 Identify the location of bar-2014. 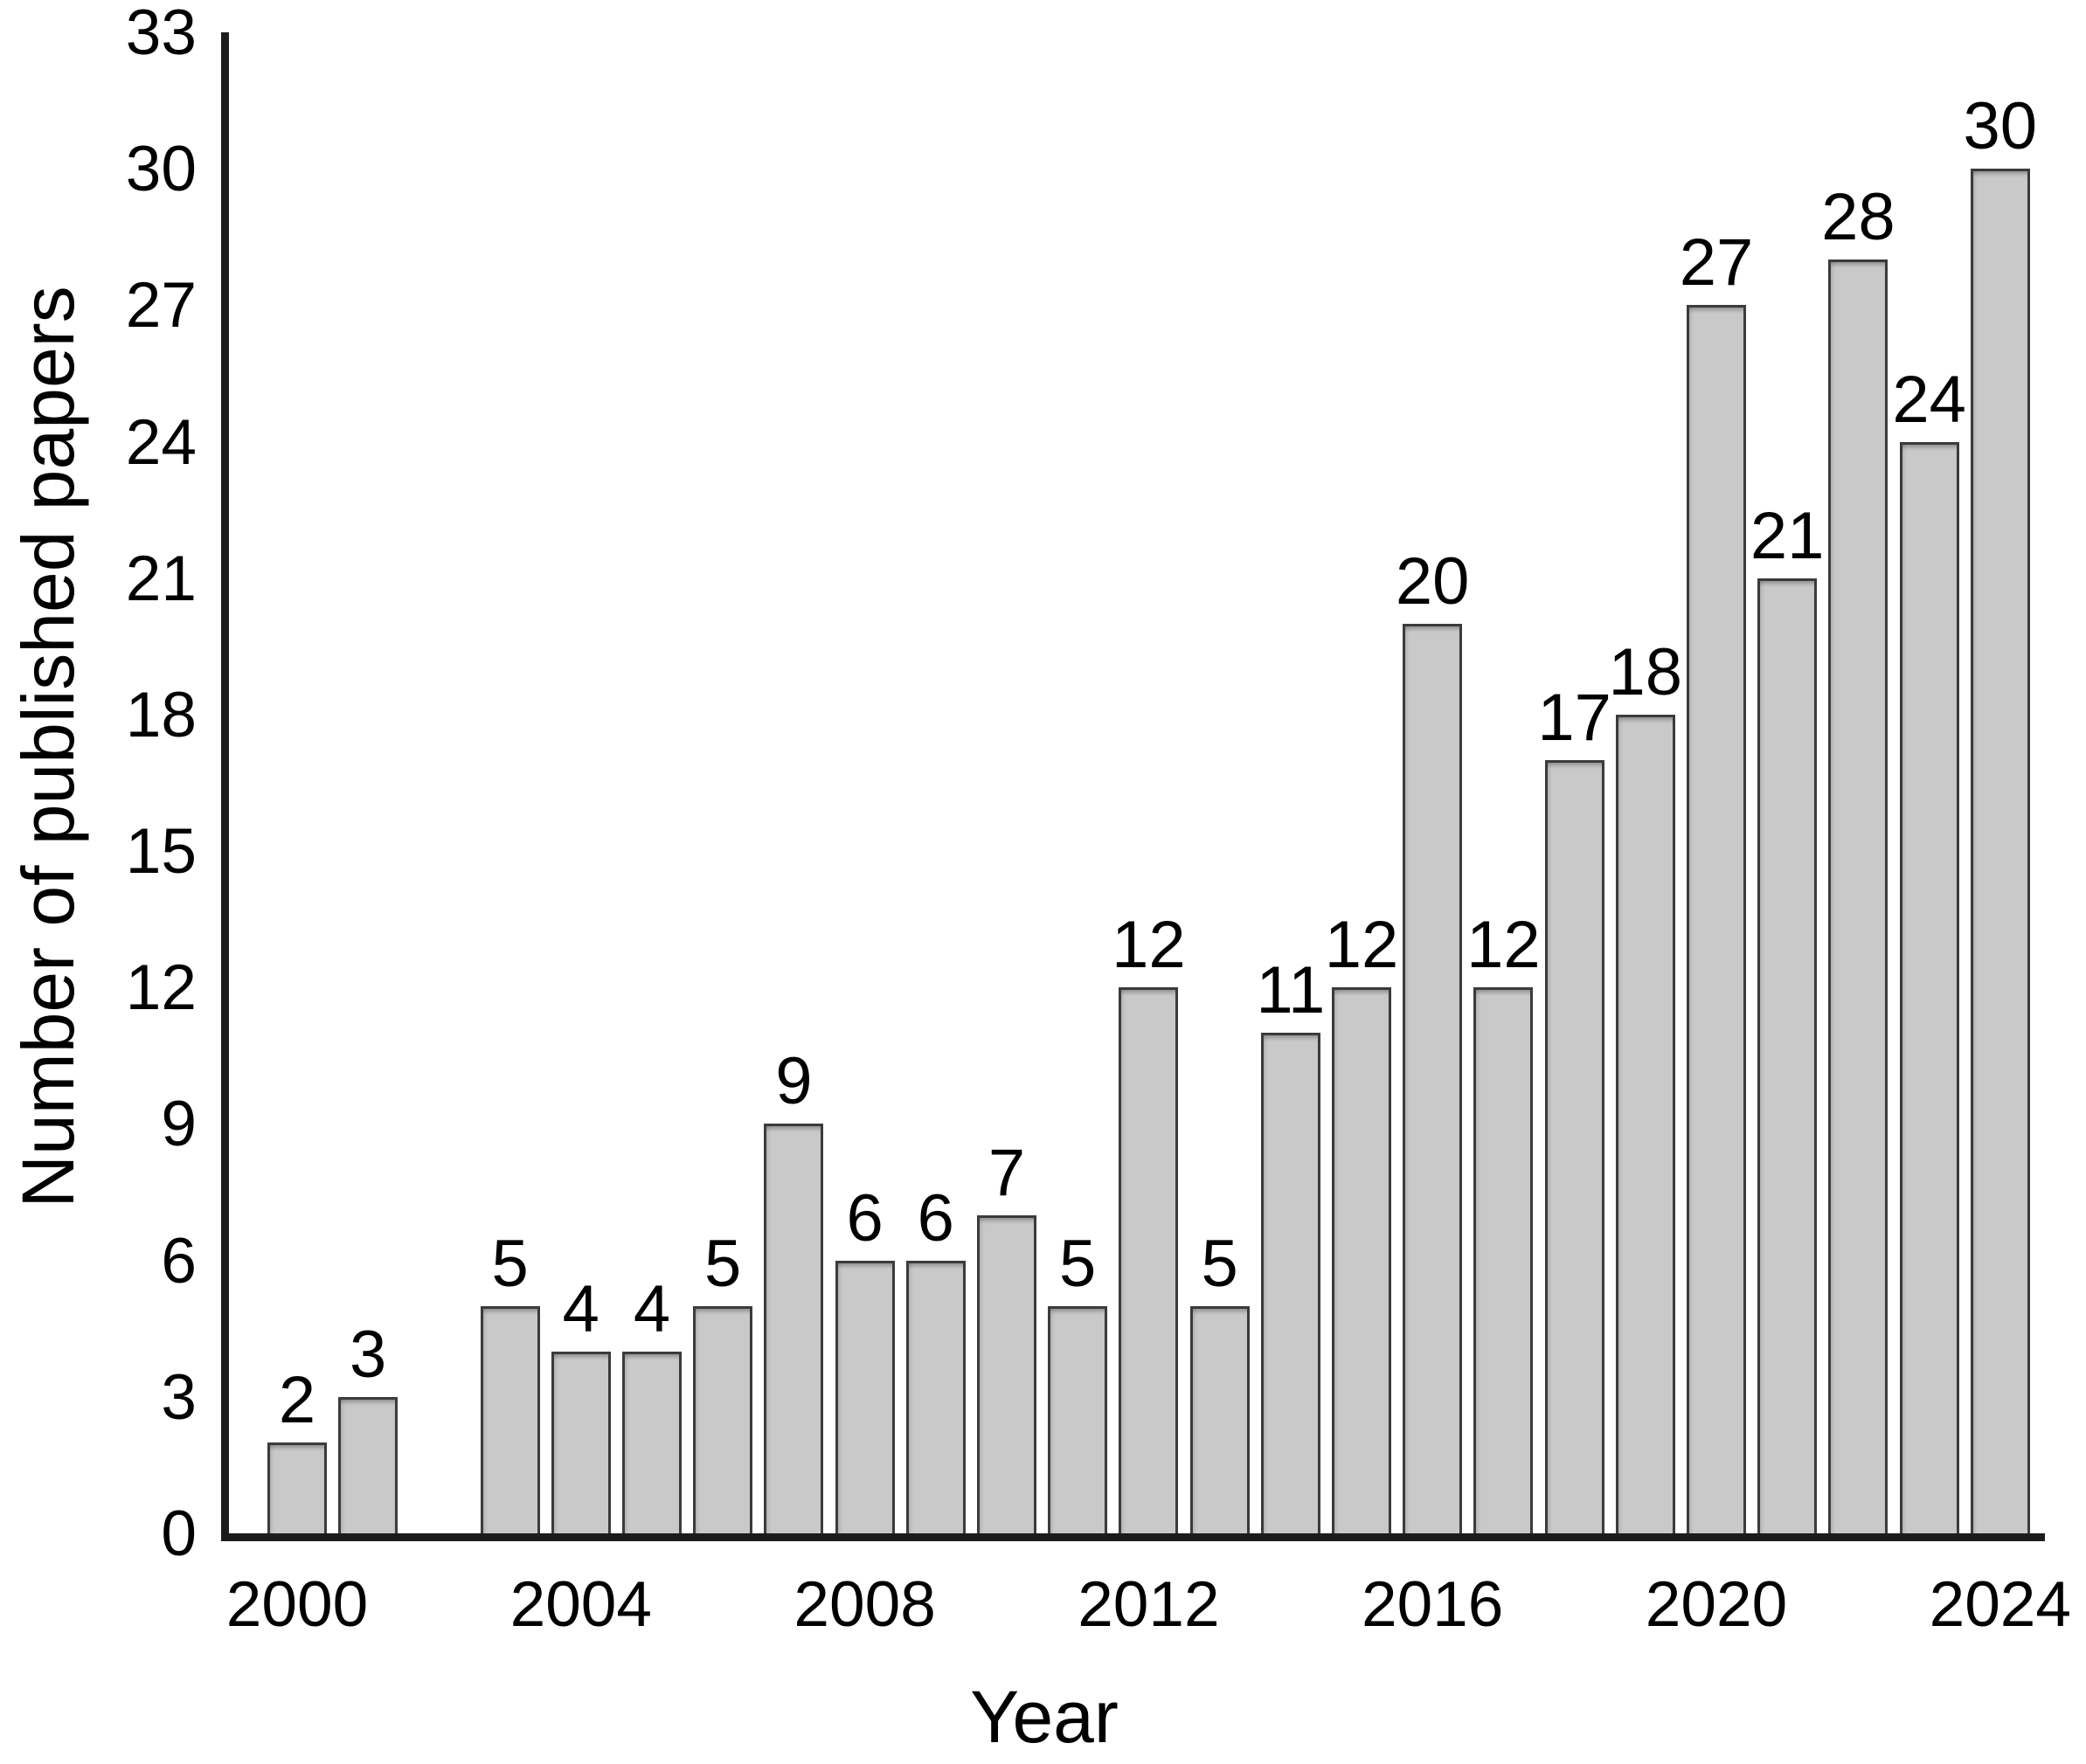
(1290, 1286).